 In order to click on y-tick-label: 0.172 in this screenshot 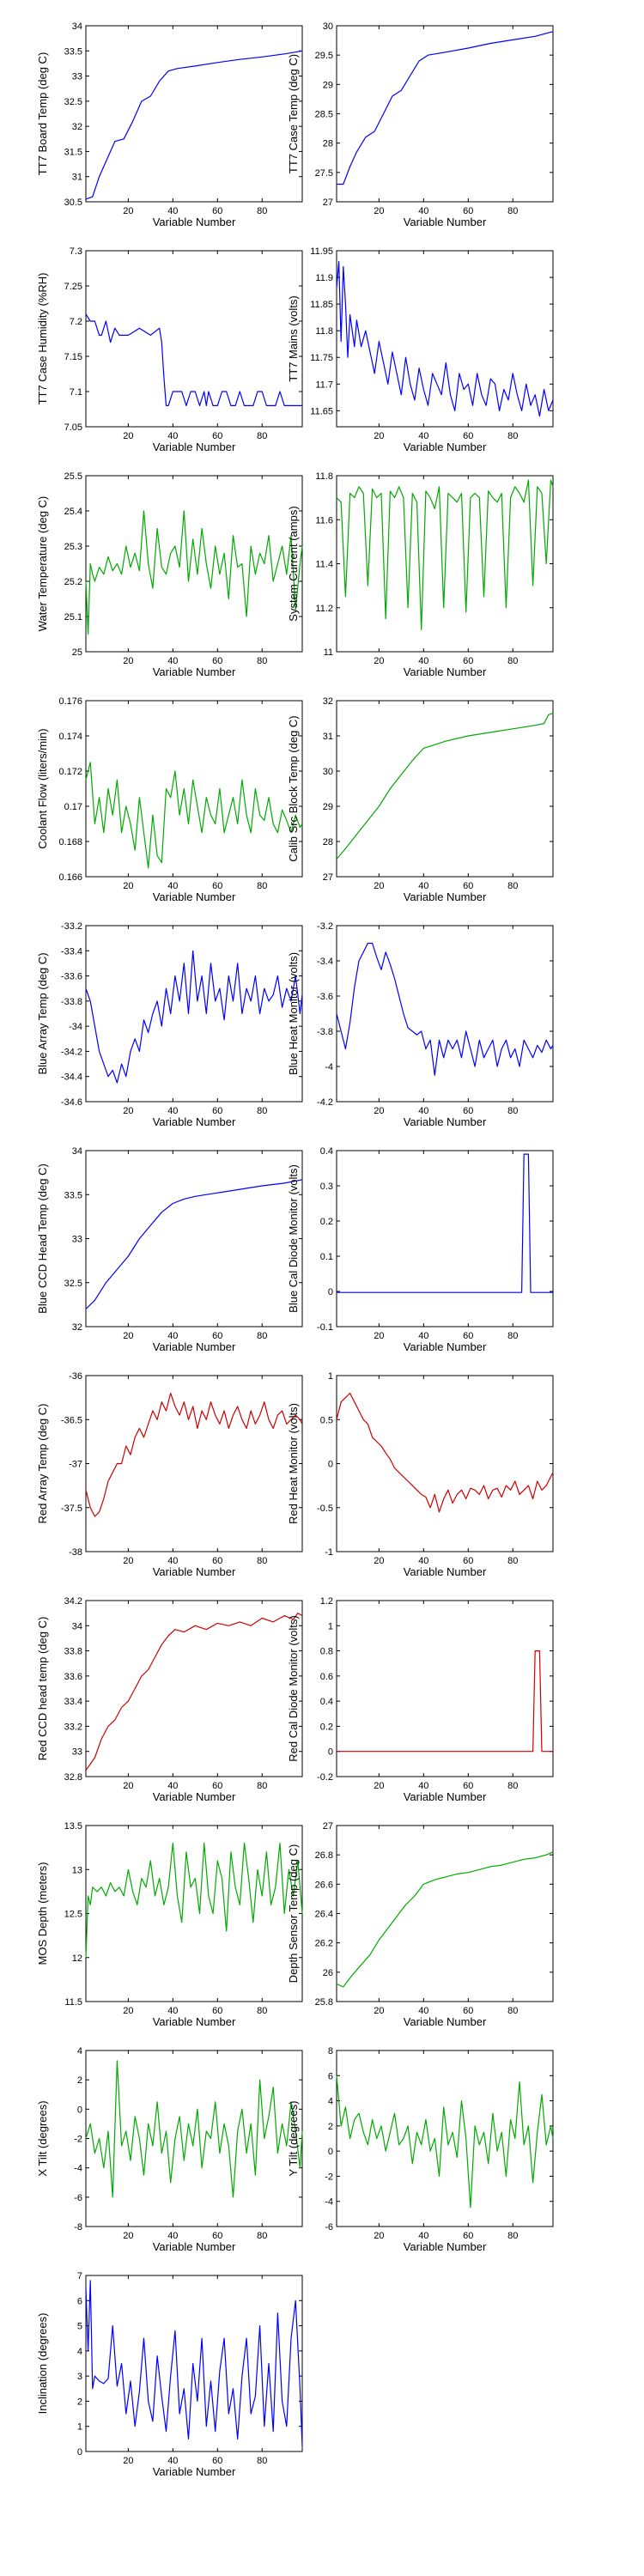, I will do `click(70, 772)`.